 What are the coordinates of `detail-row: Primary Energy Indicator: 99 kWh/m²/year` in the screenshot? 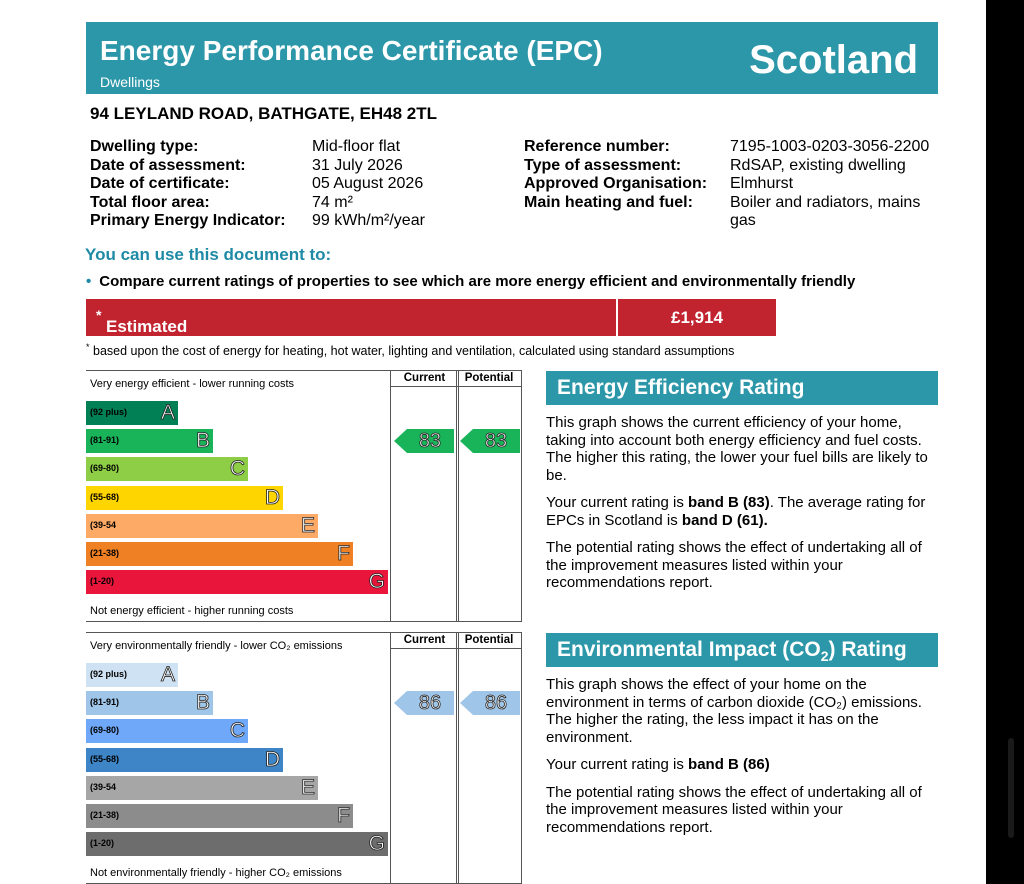 It's located at (300, 221).